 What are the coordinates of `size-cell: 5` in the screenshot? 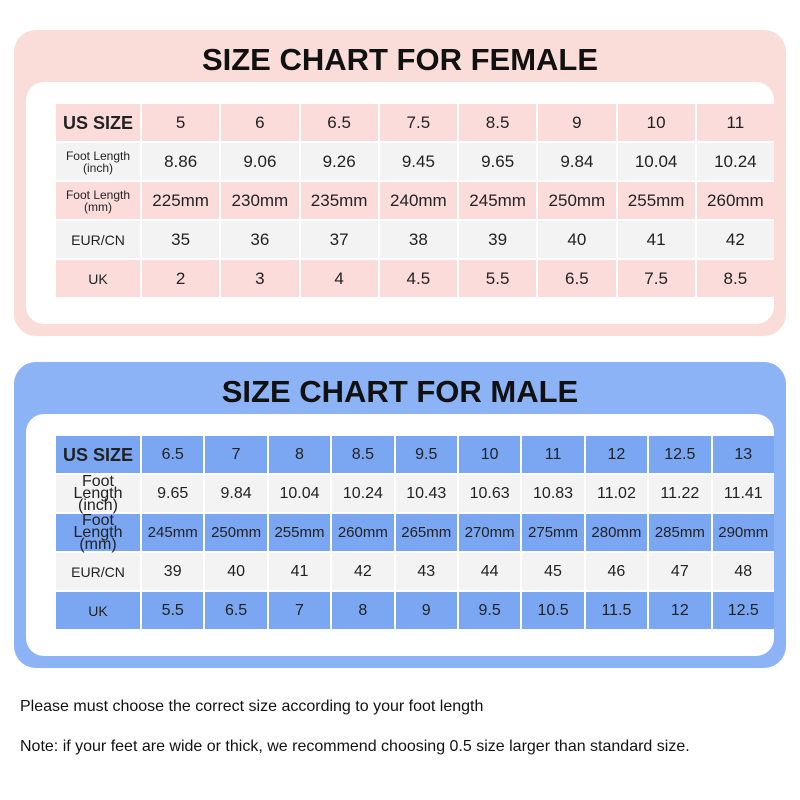 It's located at (181, 122).